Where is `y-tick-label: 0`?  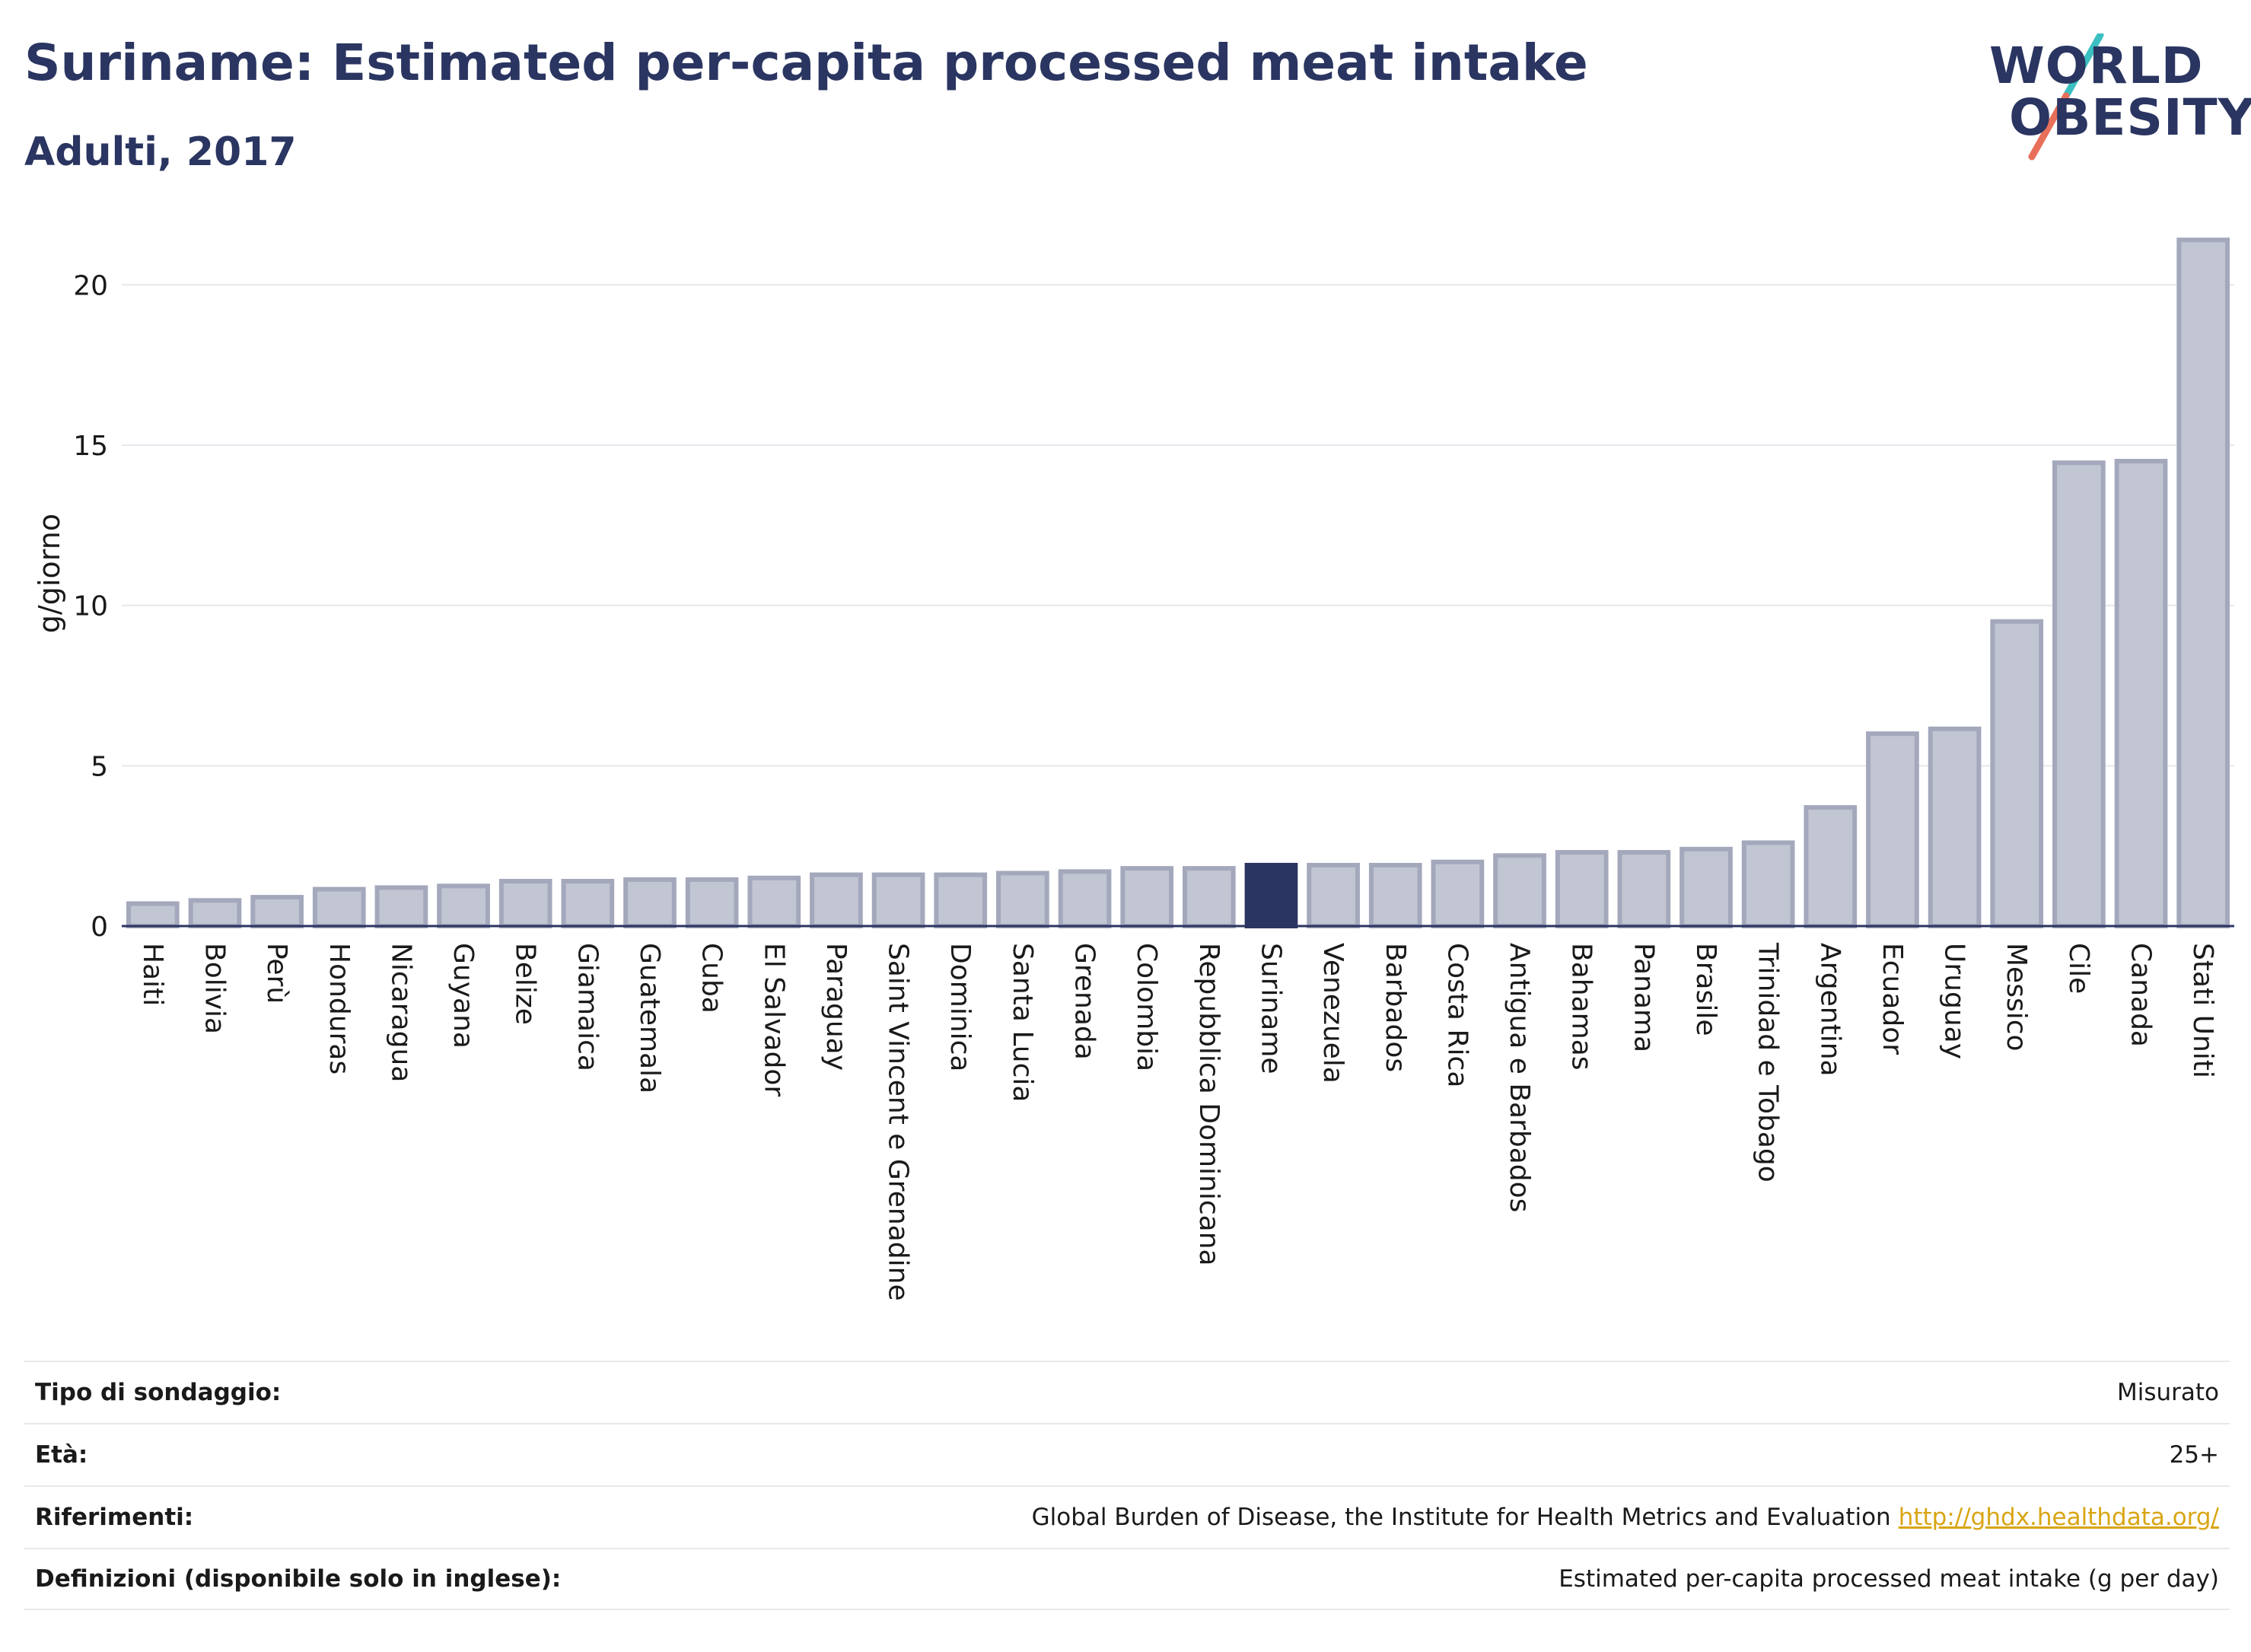
y-tick-label: 0 is located at coordinates (99, 927).